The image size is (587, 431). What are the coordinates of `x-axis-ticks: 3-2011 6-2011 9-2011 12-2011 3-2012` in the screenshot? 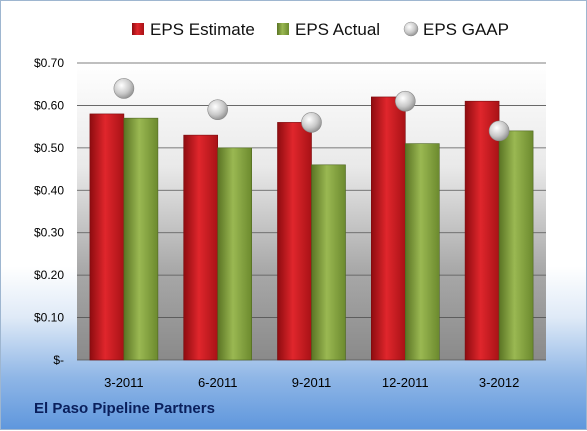 It's located at (311, 382).